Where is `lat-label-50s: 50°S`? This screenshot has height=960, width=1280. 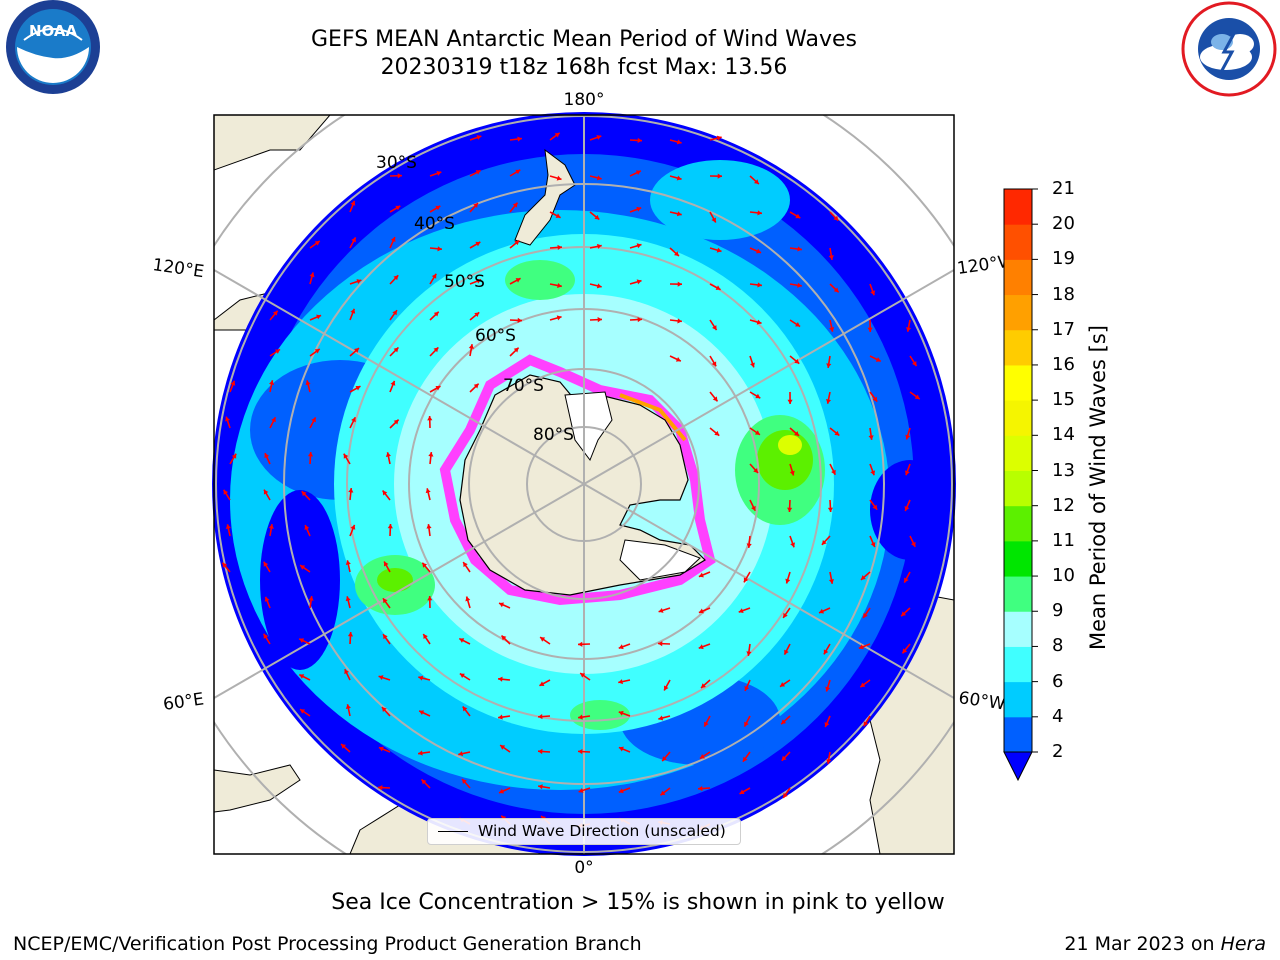
lat-label-50s: 50°S is located at coordinates (464, 282).